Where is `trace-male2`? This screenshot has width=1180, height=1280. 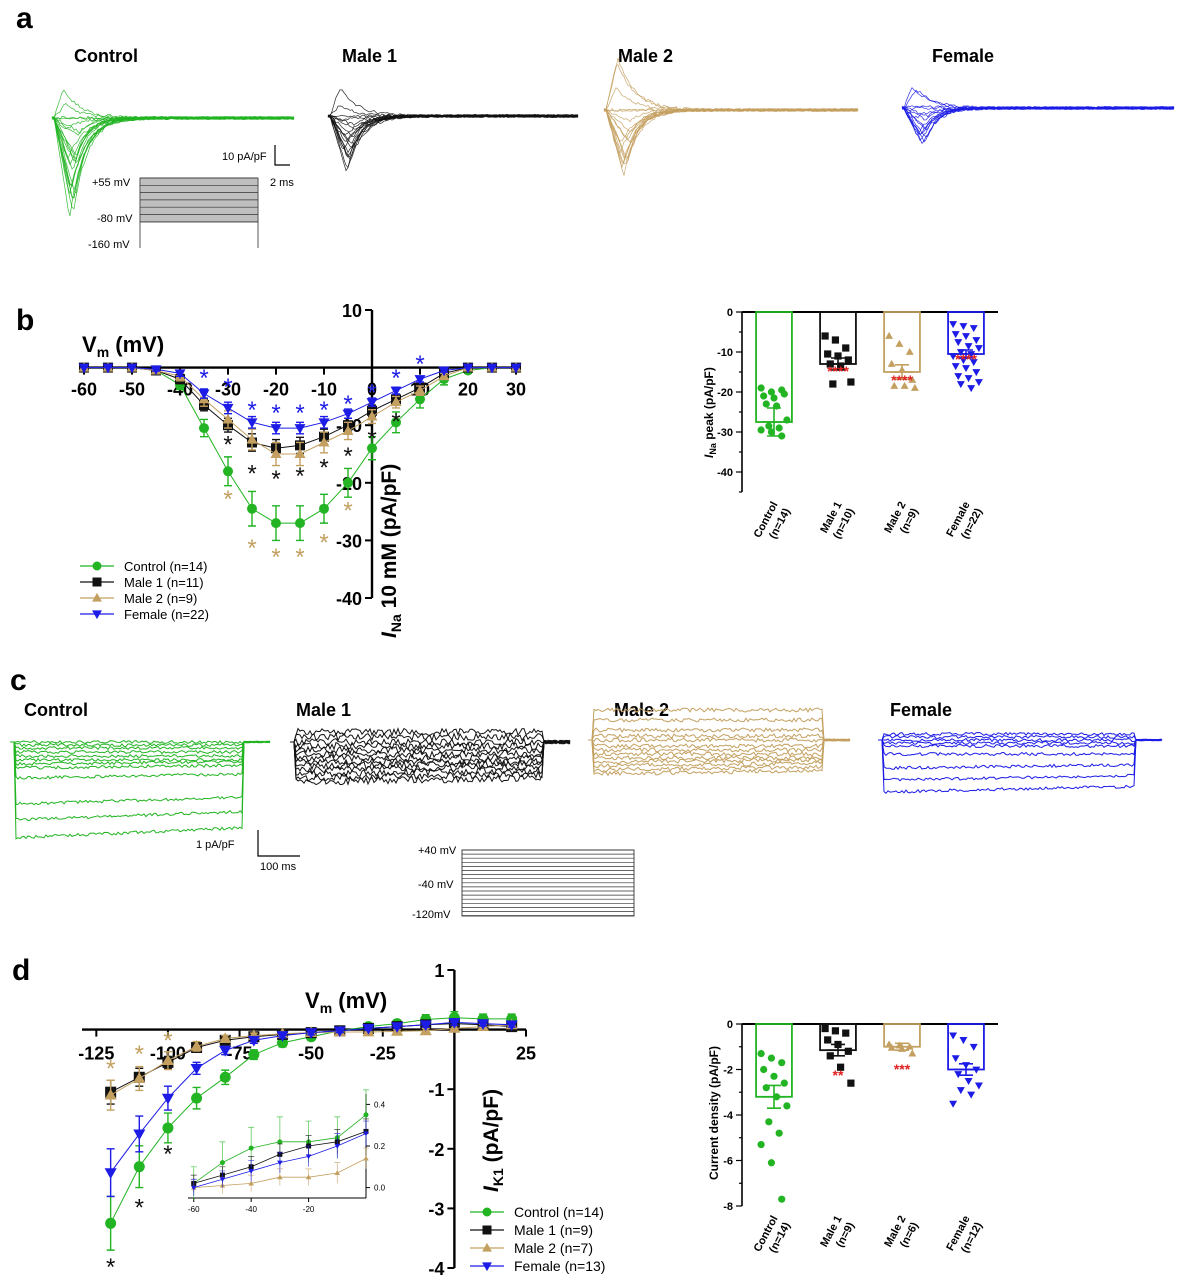
trace-male2 is located at coordinates (731, 136).